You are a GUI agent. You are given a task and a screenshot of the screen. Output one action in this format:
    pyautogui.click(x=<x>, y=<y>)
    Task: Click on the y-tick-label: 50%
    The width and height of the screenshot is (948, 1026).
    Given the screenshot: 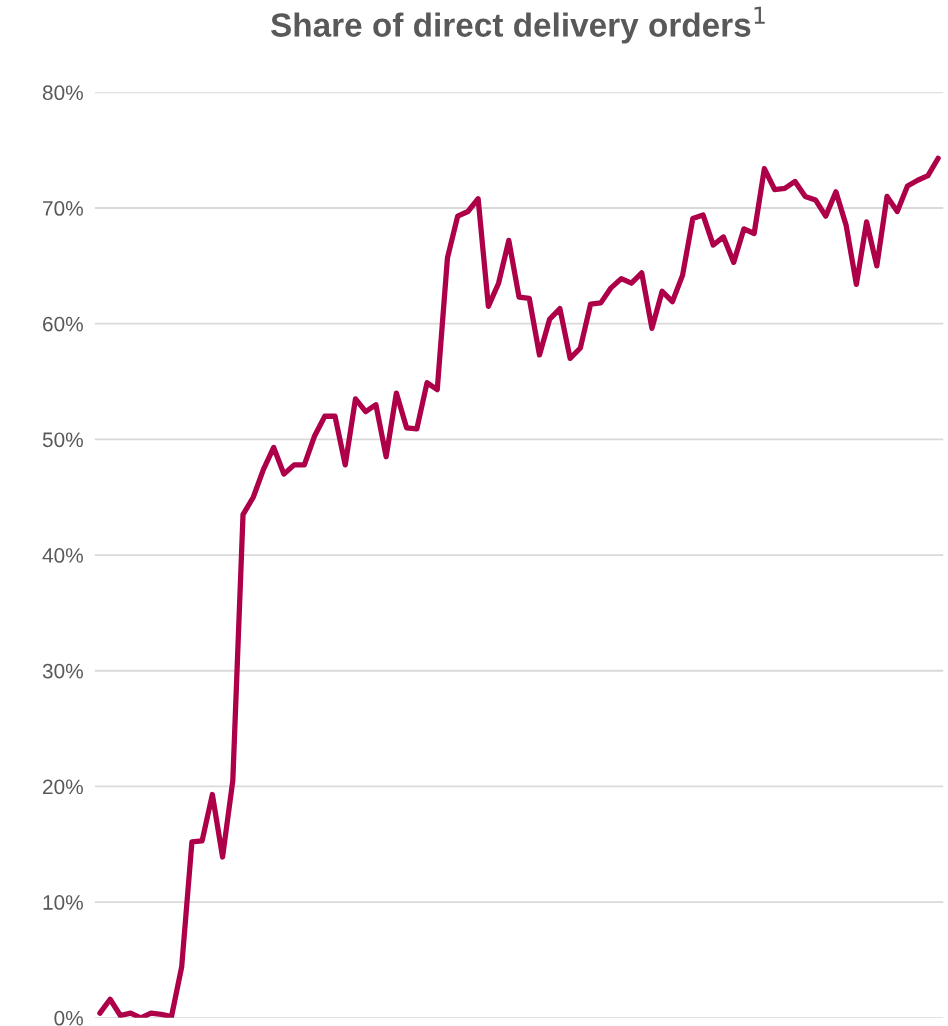 What is the action you would take?
    pyautogui.click(x=62, y=440)
    